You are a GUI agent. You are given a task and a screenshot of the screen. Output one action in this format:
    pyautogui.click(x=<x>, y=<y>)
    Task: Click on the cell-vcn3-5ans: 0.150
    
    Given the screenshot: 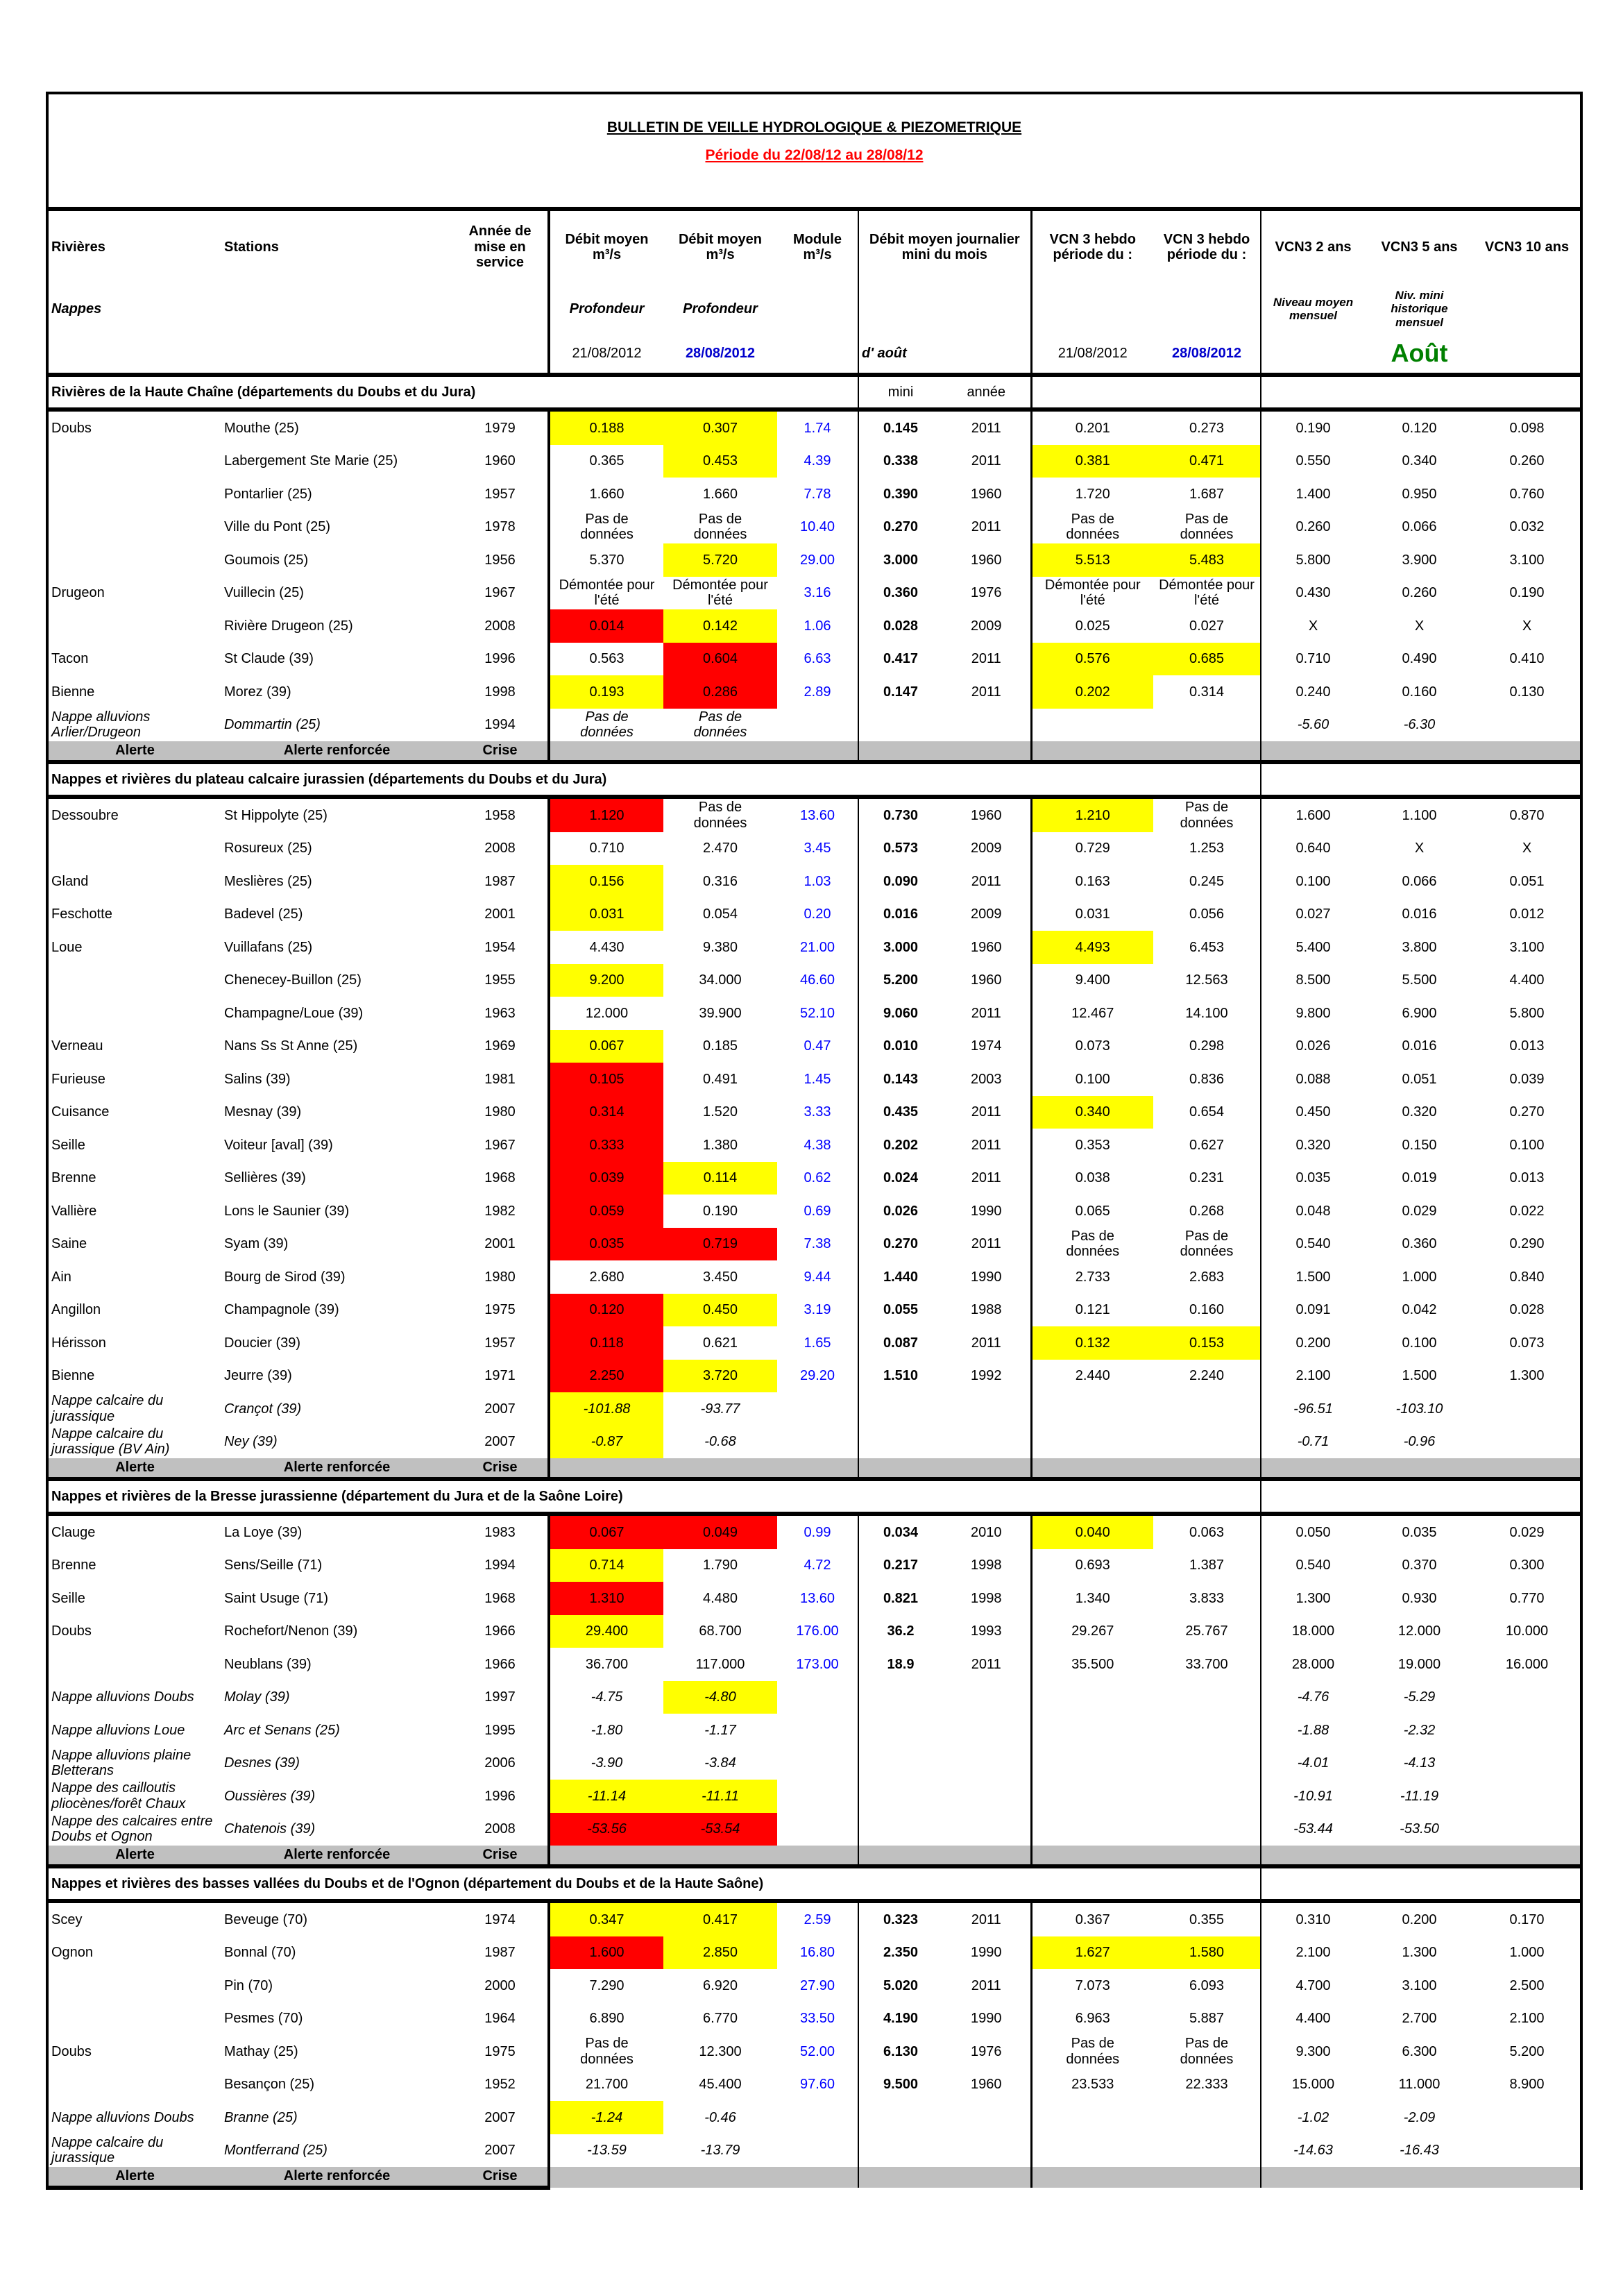 What is the action you would take?
    pyautogui.click(x=1419, y=1145)
    